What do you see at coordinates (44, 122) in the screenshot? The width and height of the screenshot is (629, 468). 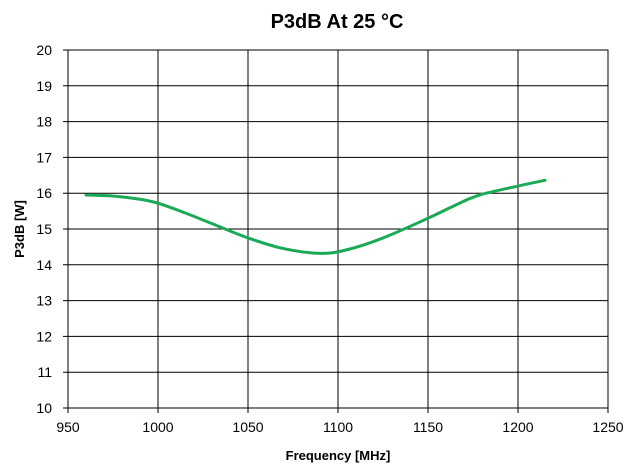 I see `y-tick-label: 18` at bounding box center [44, 122].